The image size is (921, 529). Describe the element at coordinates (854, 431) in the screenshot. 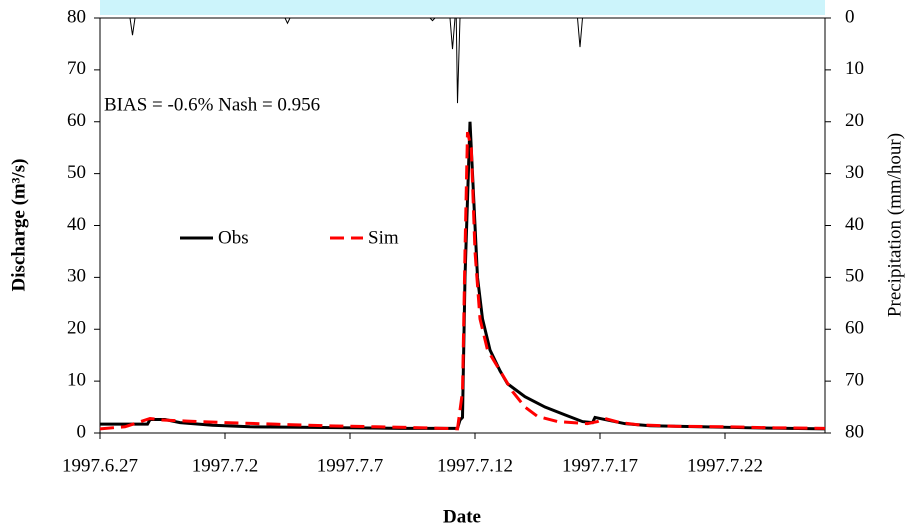

I see `y2-tick-label: 80` at that location.